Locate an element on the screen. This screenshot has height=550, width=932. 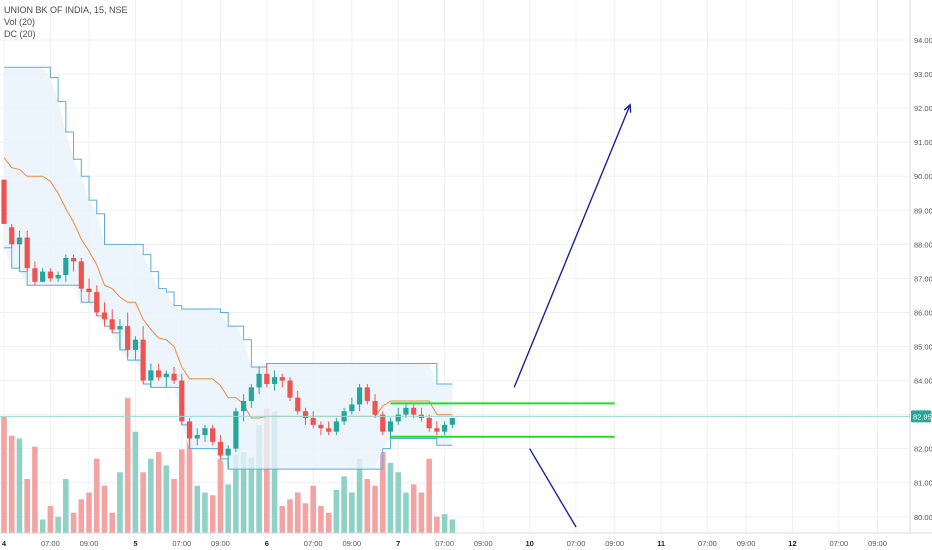
time-tick-label: 12 is located at coordinates (792, 543).